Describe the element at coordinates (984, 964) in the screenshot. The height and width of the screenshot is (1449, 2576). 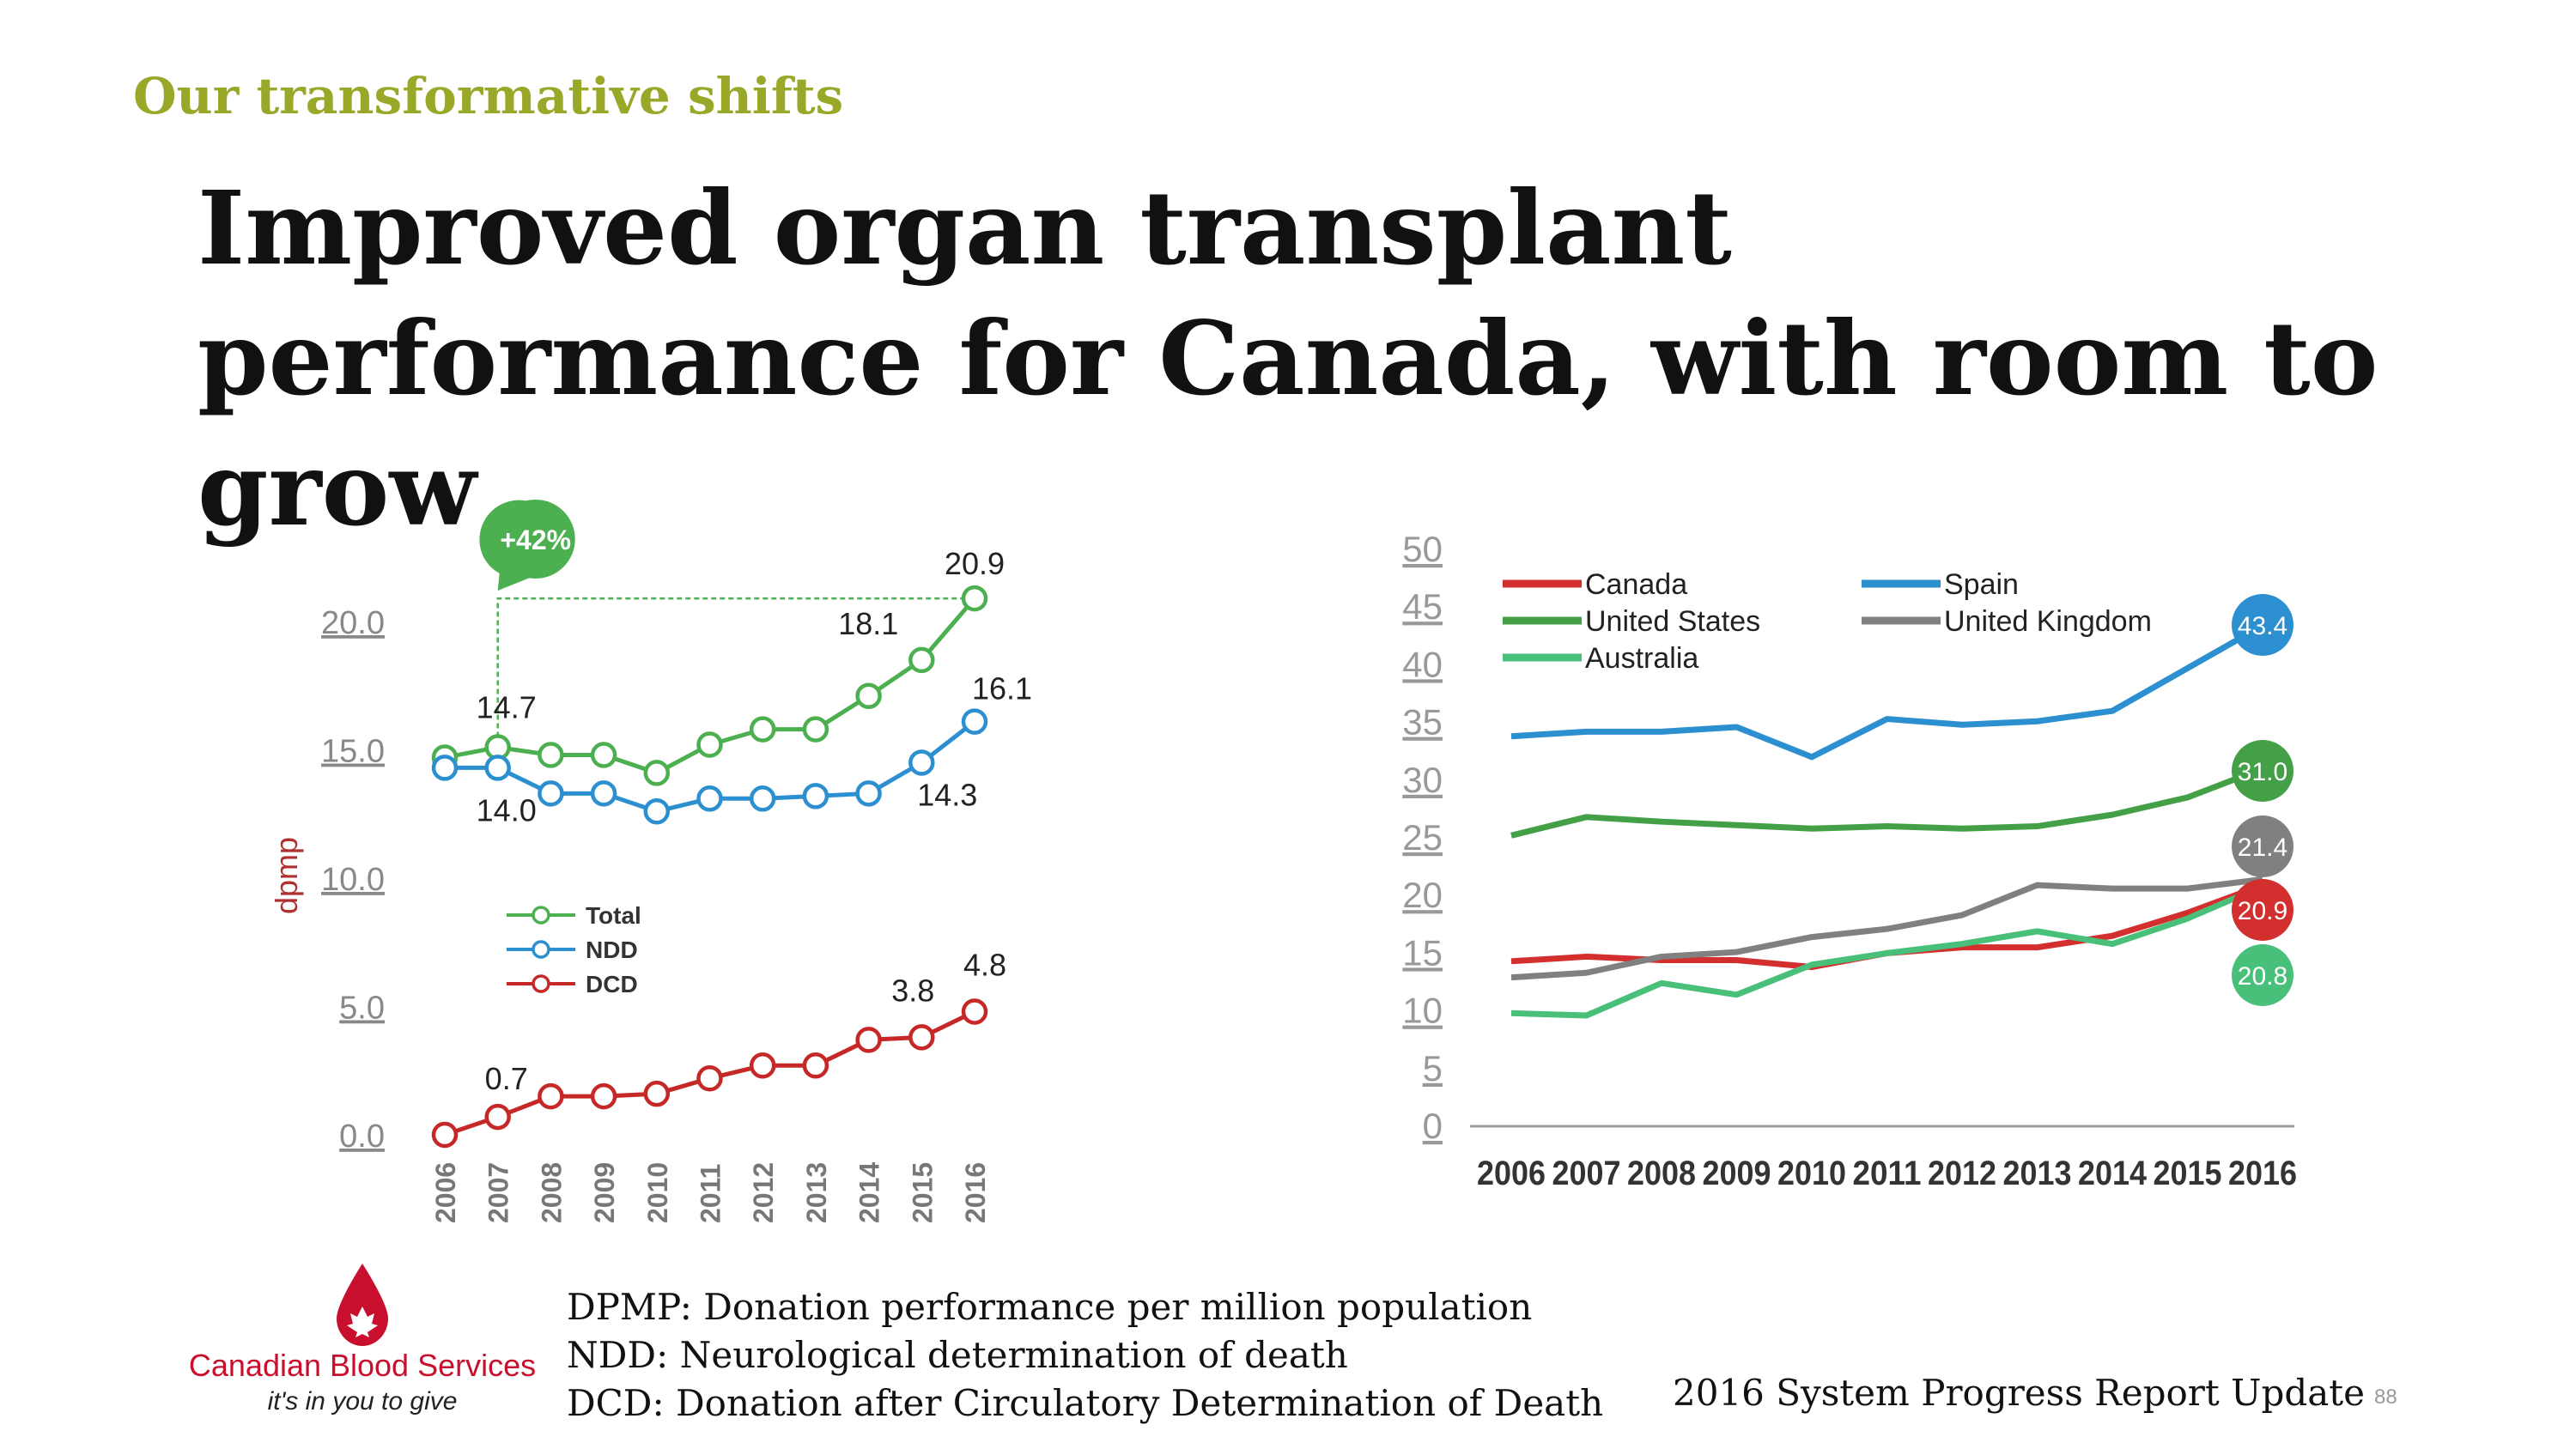
I see `data-label-dcd-2016: 4.8` at that location.